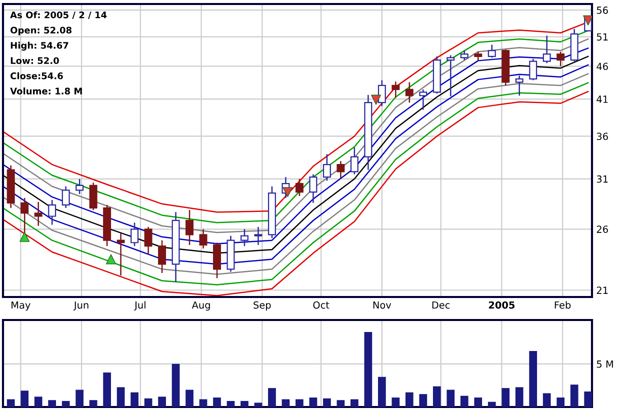 This screenshot has width=620, height=419. I want to click on y-tick-label: 41, so click(602, 99).